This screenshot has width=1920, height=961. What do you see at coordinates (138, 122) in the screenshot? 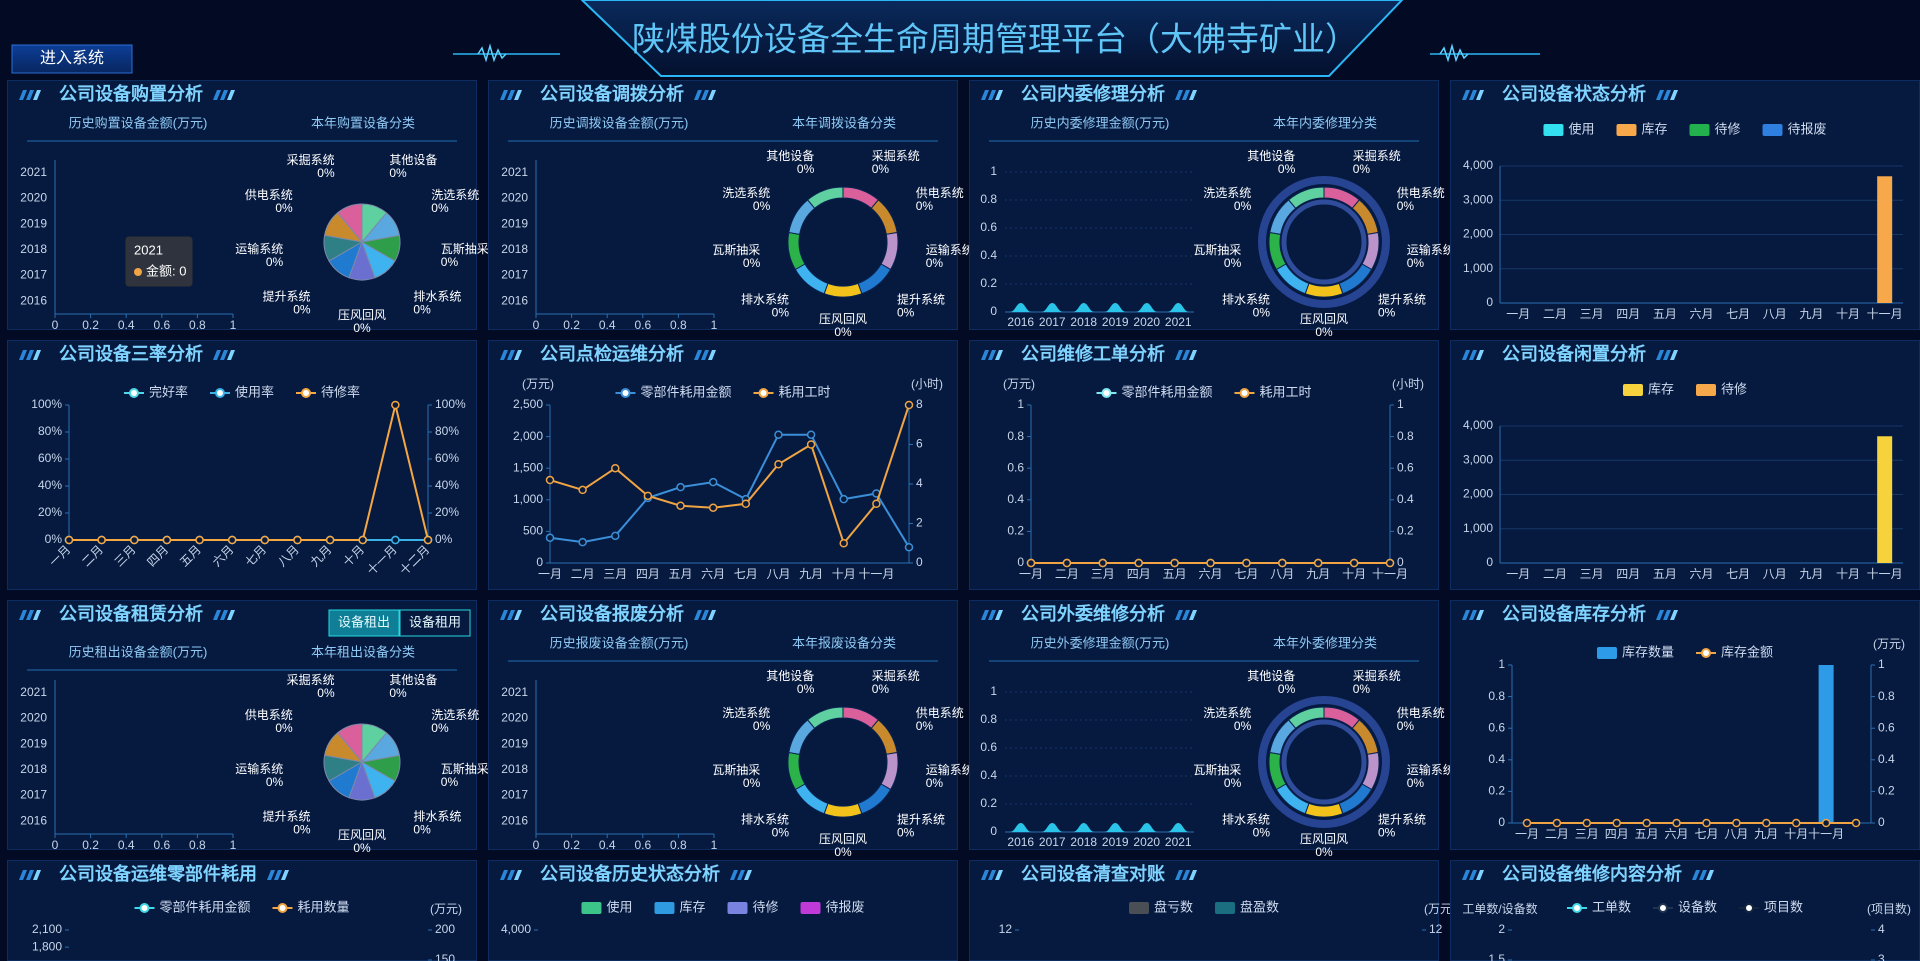
I see `subtitle: 历史购置设备金额(万元)` at bounding box center [138, 122].